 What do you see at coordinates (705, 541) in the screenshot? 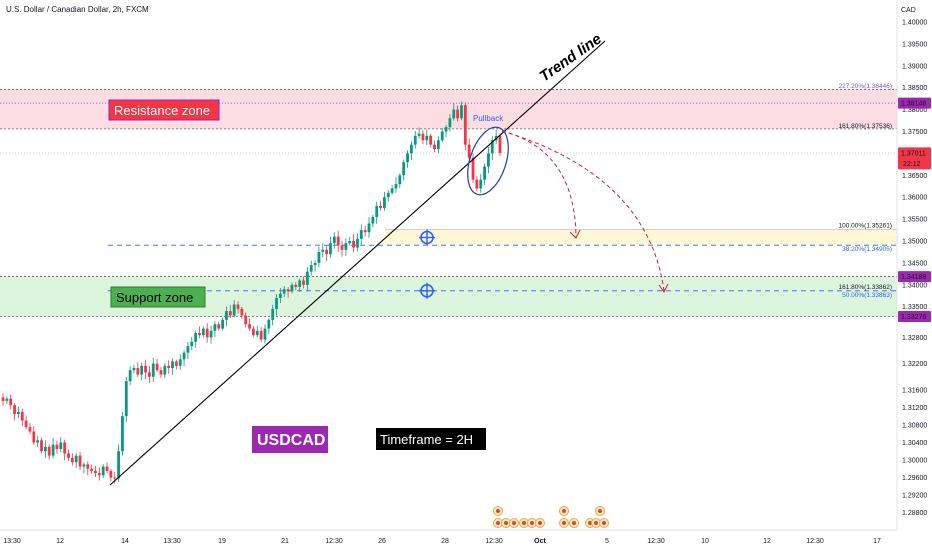
I see `time-tick: 10` at bounding box center [705, 541].